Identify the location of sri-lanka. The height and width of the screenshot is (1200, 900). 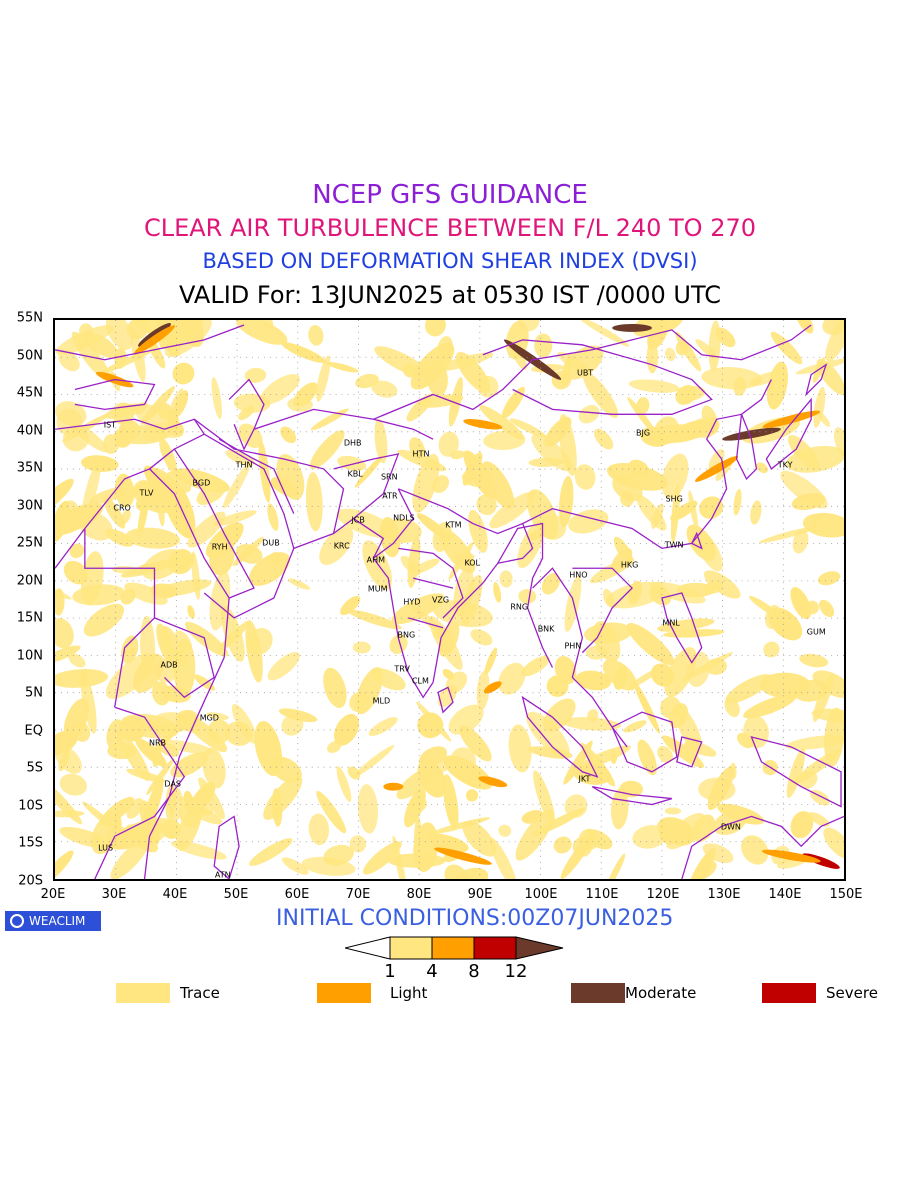
(445, 700).